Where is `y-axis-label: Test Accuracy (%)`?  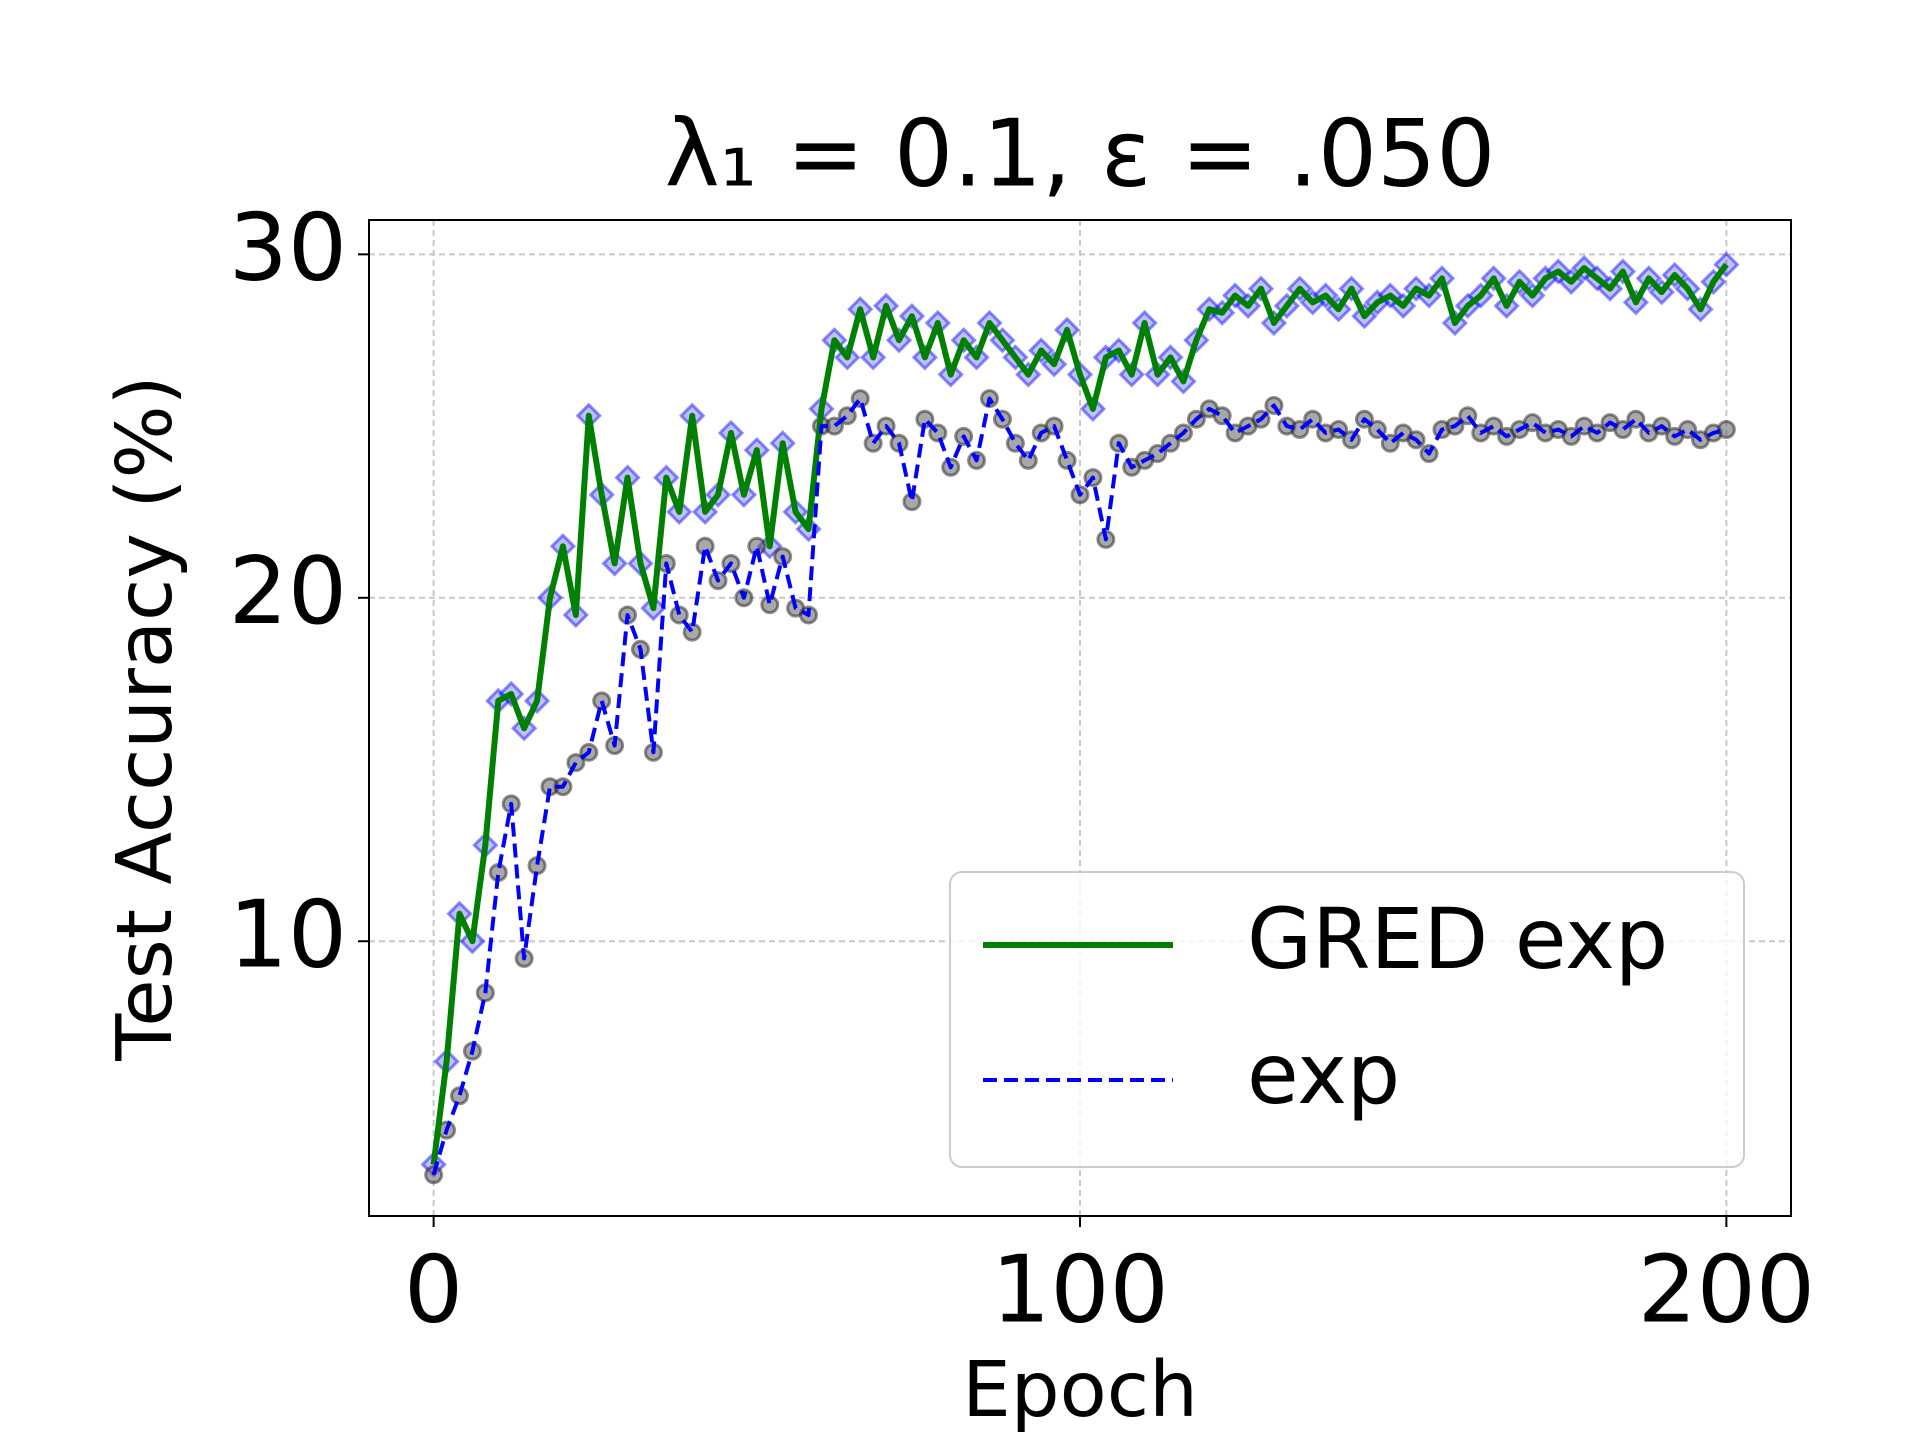 y-axis-label: Test Accuracy (%) is located at coordinates (145, 718).